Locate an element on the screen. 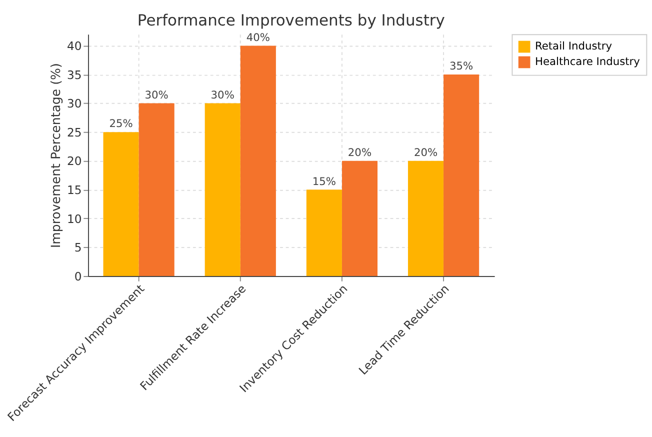 The image size is (652, 437). y-tick-label: 20 is located at coordinates (74, 161).